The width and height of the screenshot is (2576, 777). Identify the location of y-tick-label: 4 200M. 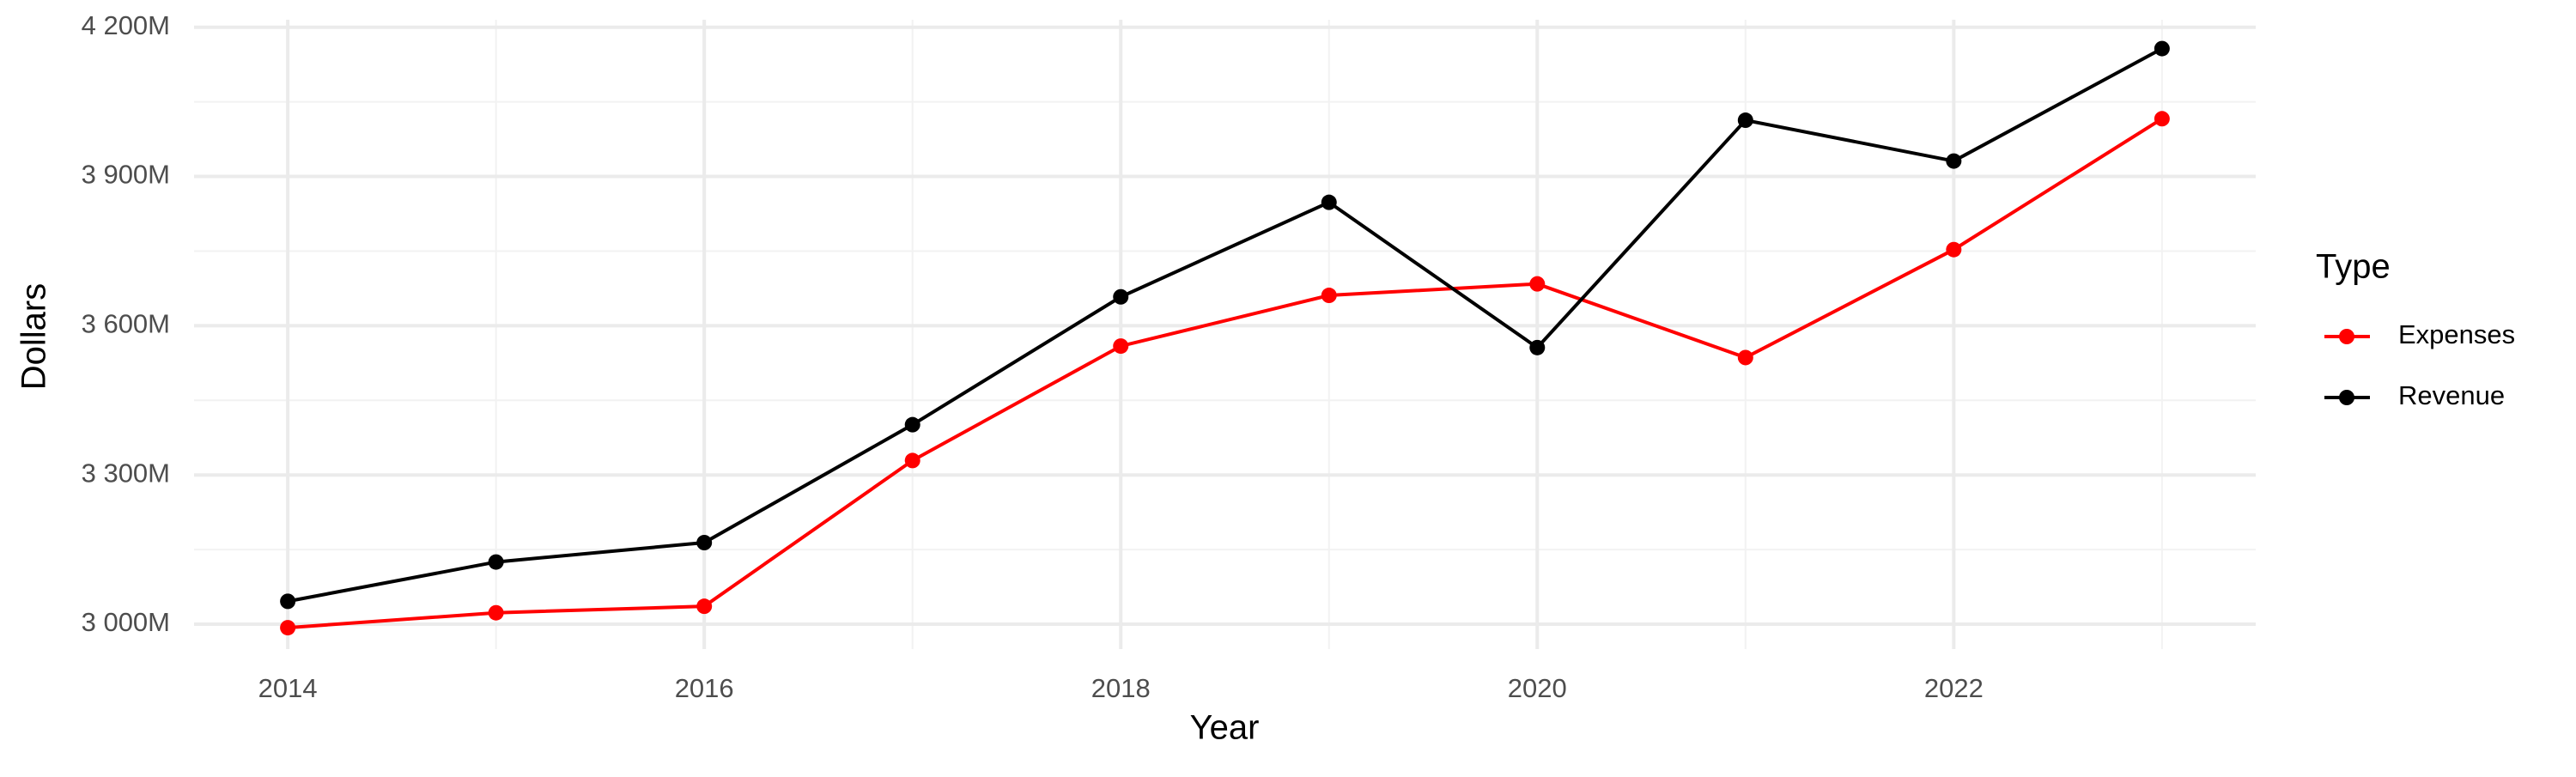
(126, 25).